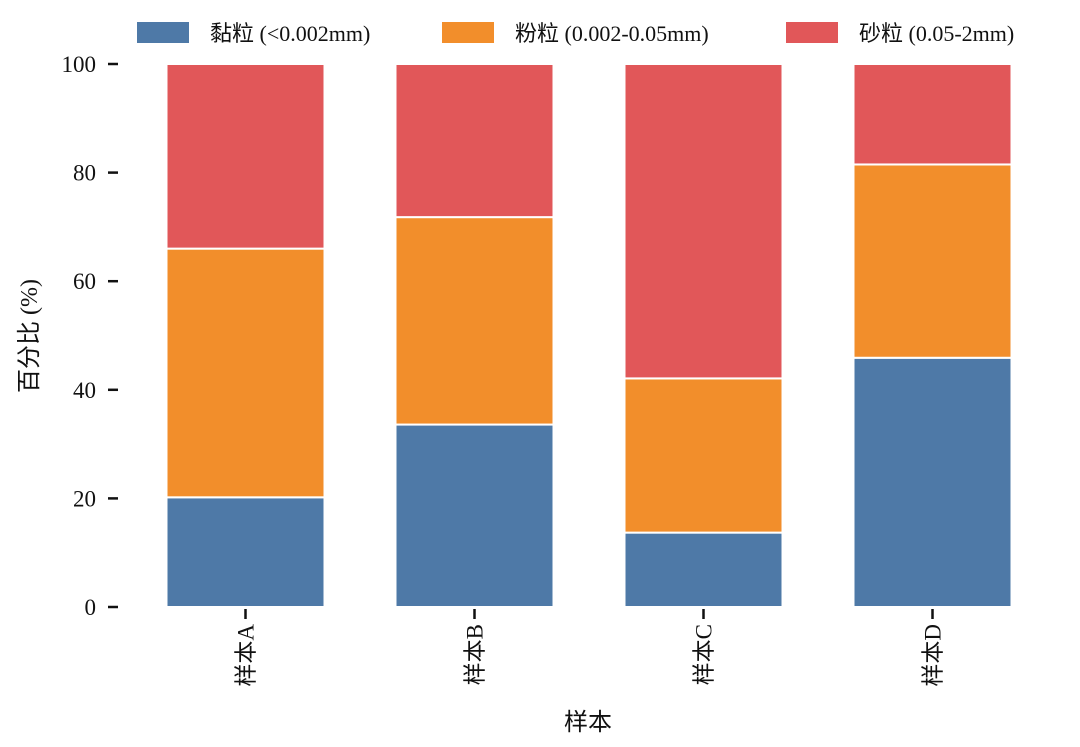  What do you see at coordinates (612, 33) in the screenshot?
I see `legend-label-2: 粉粒 (0.002-0.05mm)` at bounding box center [612, 33].